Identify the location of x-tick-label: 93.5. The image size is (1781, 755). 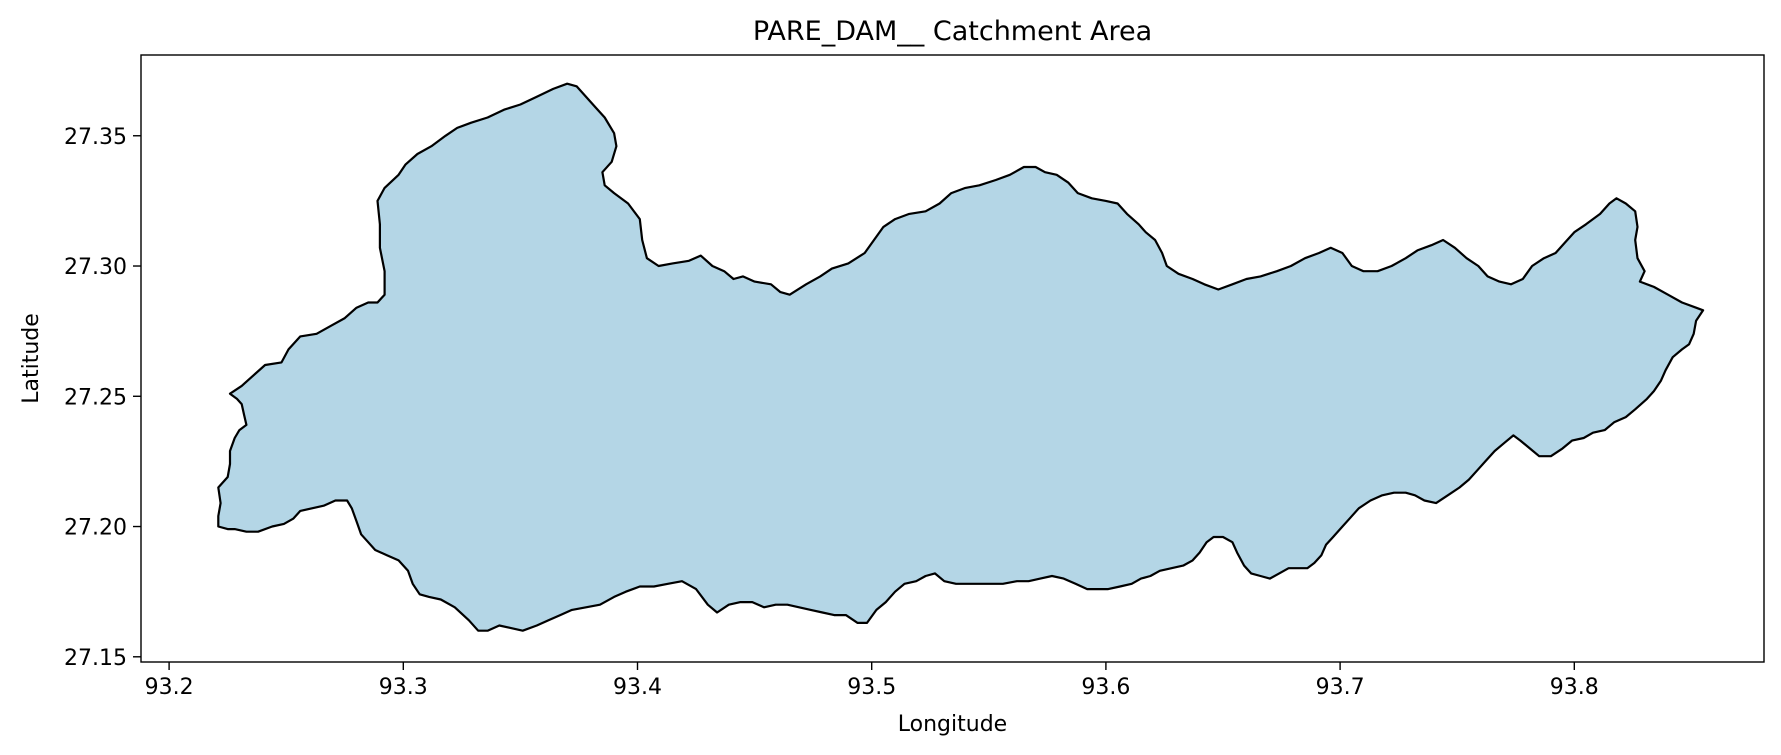
(871, 687).